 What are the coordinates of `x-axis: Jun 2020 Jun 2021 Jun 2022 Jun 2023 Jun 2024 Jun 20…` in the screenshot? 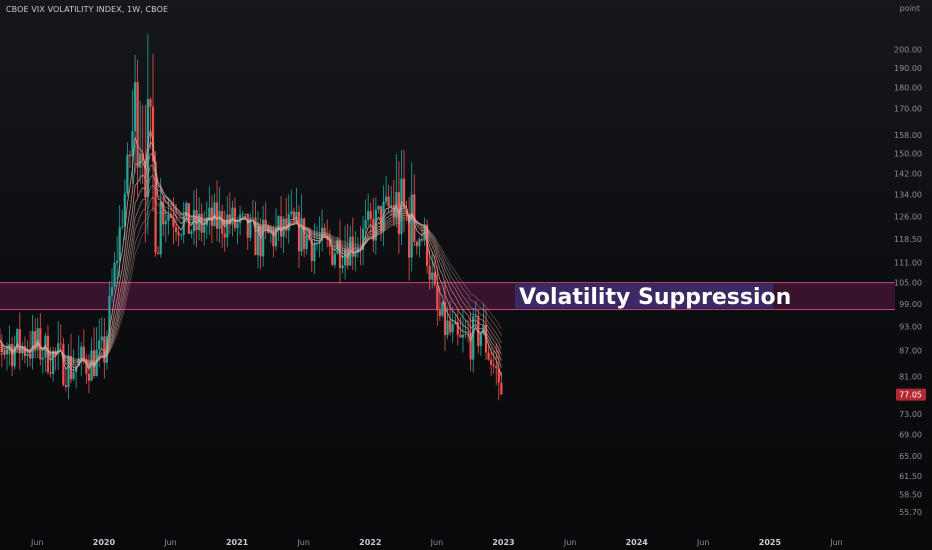 It's located at (436, 542).